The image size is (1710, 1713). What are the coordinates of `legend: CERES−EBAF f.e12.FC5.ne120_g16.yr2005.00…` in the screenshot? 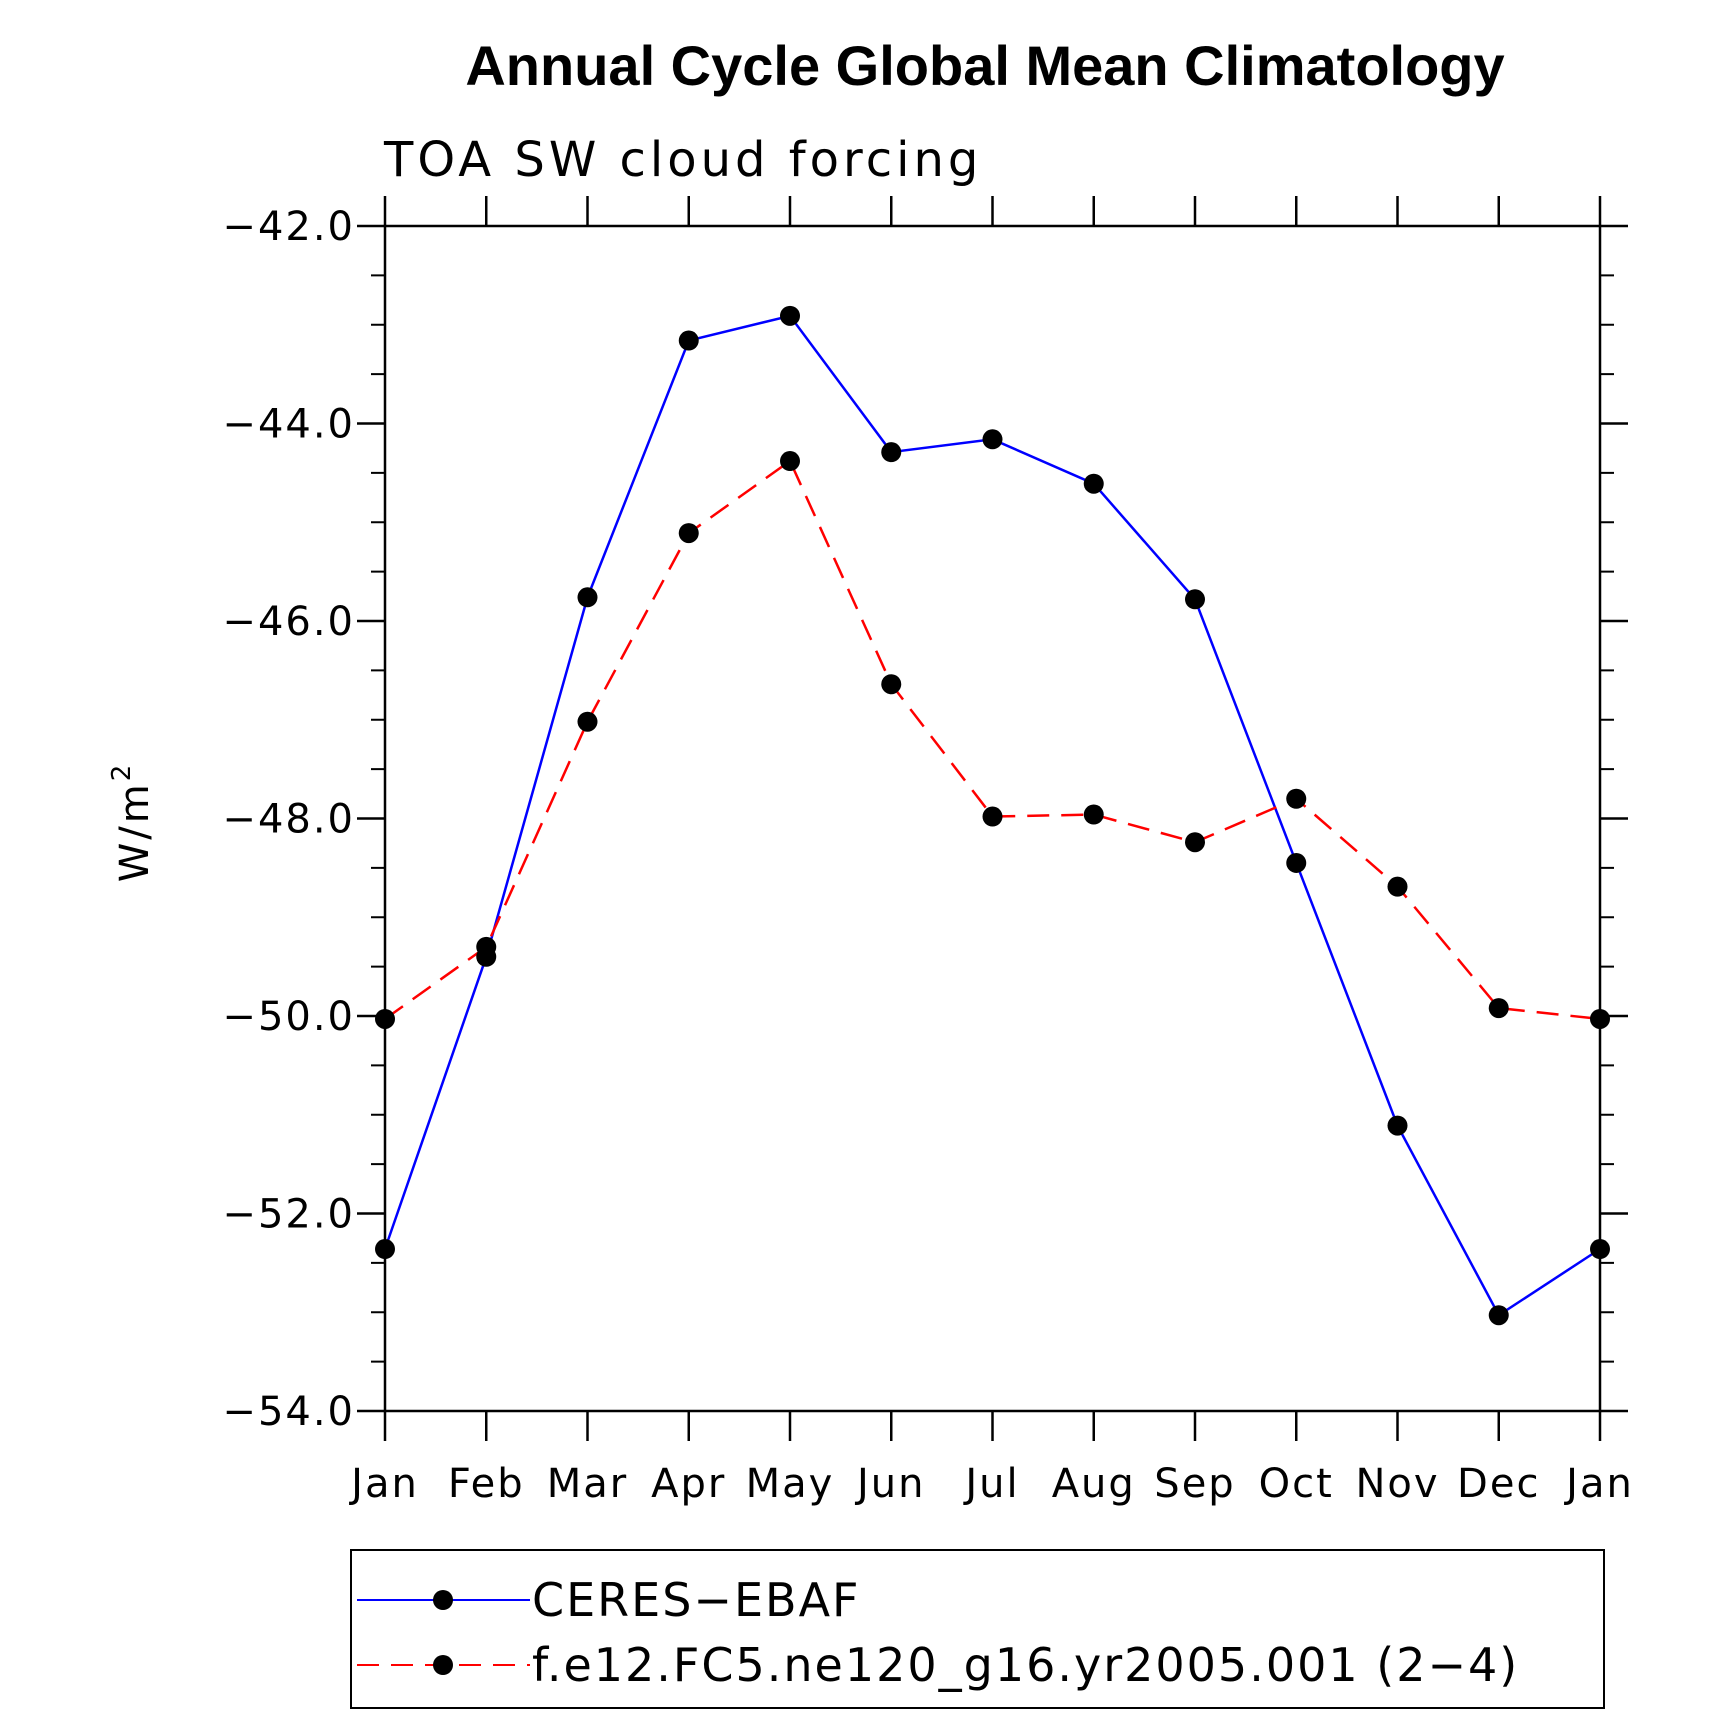 It's located at (977, 1629).